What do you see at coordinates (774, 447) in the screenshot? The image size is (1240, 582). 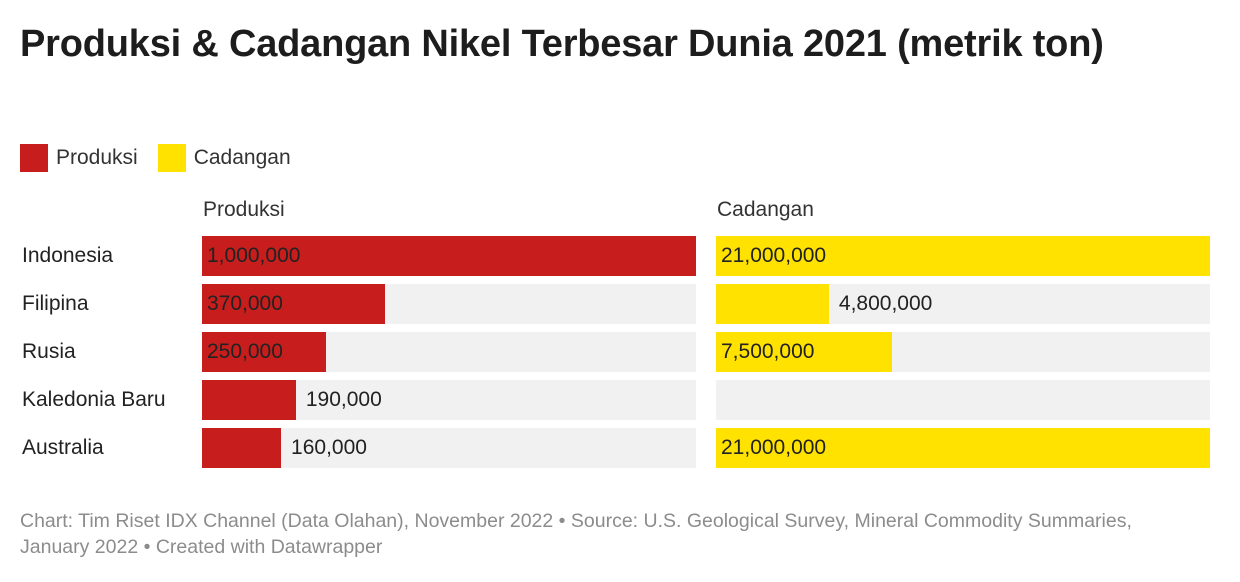 I see `value-label-cadangan-australia: 21,000,000` at bounding box center [774, 447].